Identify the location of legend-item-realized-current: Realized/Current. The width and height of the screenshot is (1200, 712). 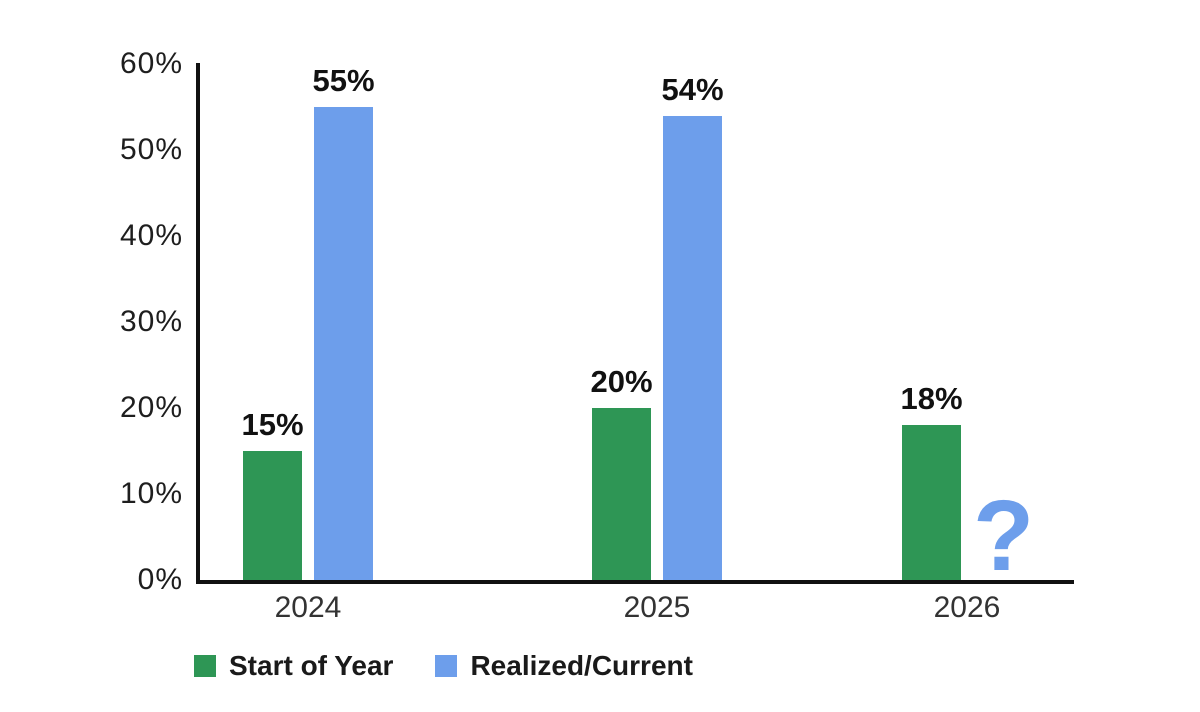
(564, 666).